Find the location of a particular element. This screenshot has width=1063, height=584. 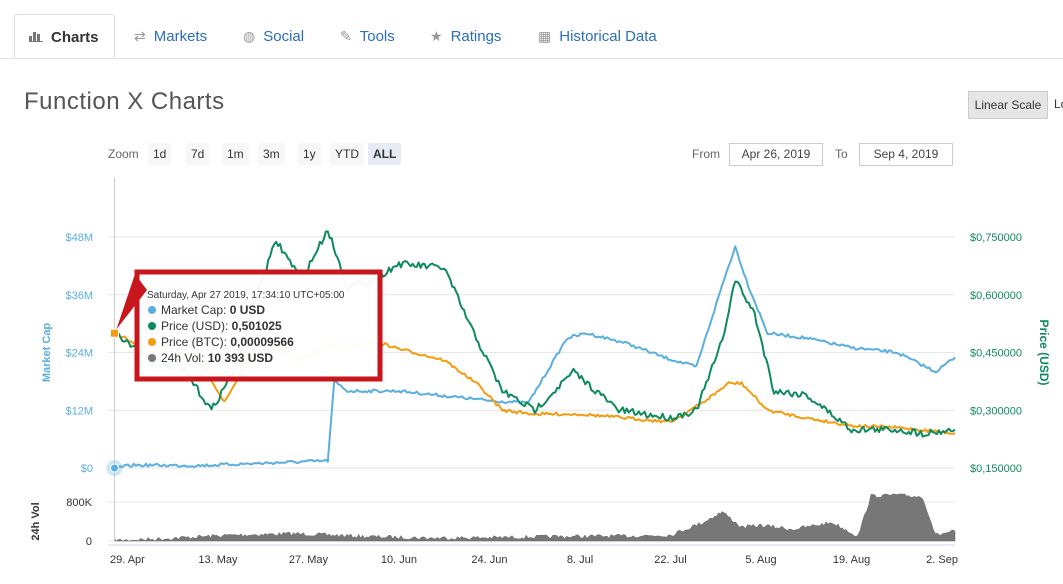

from-label: From is located at coordinates (706, 154).